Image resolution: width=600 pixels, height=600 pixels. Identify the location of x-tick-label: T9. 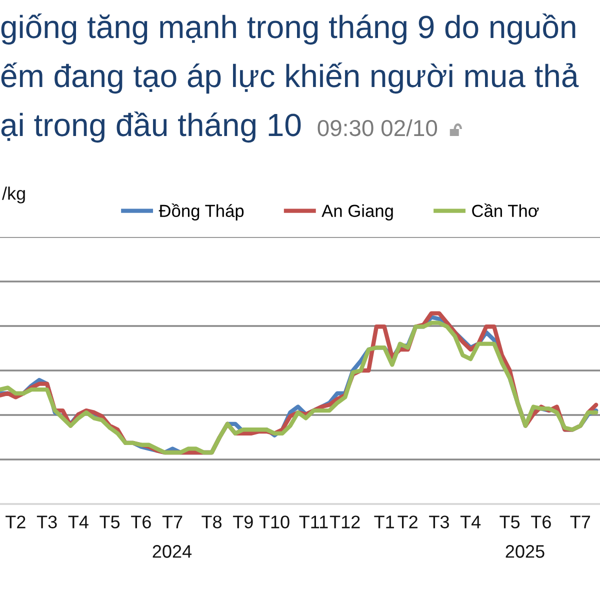
(243, 522).